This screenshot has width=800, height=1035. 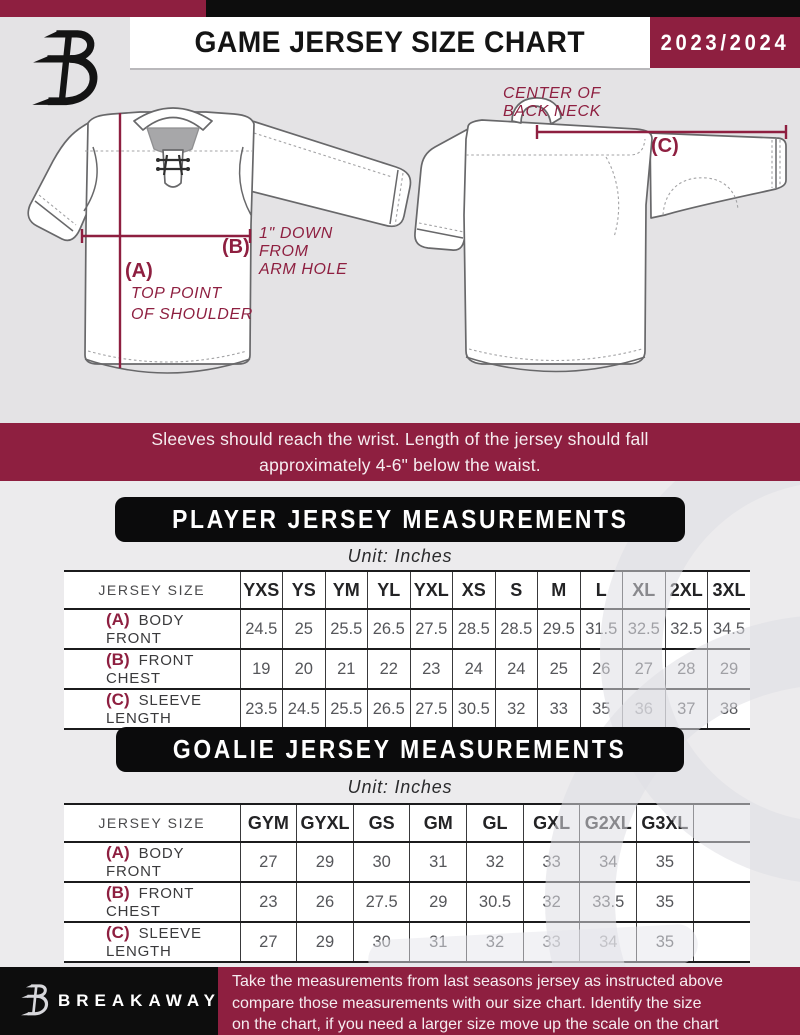 What do you see at coordinates (103, 8) in the screenshot?
I see `top-accent-bar-maroon` at bounding box center [103, 8].